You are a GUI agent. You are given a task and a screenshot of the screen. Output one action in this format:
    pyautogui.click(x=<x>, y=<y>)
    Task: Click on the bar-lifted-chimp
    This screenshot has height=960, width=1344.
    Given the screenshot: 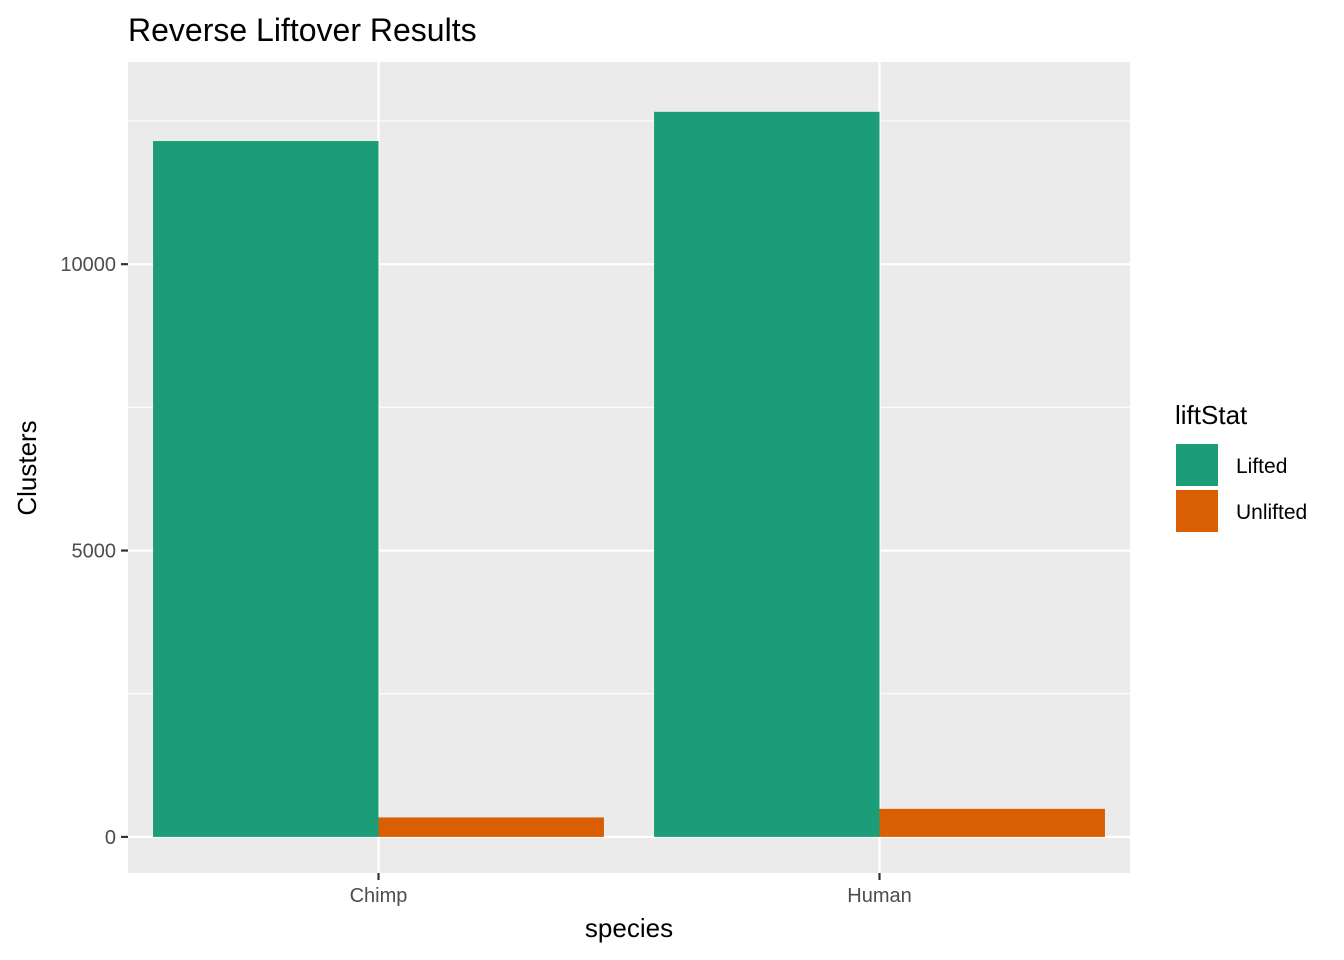 What is the action you would take?
    pyautogui.click(x=266, y=489)
    